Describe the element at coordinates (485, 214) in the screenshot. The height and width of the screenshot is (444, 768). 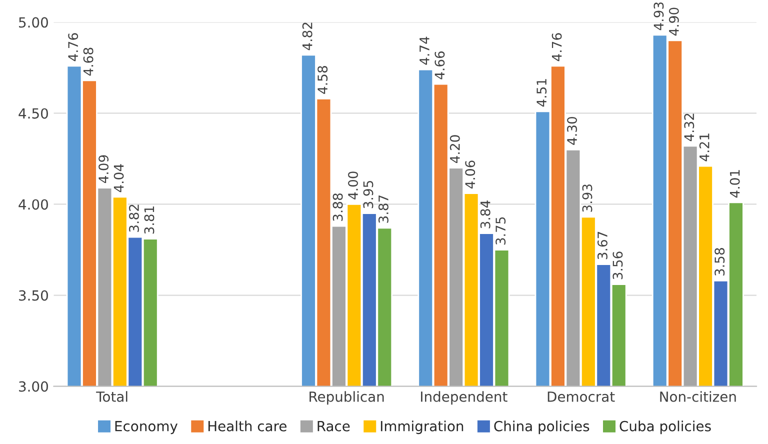
I see `data-label: 3.84` at that location.